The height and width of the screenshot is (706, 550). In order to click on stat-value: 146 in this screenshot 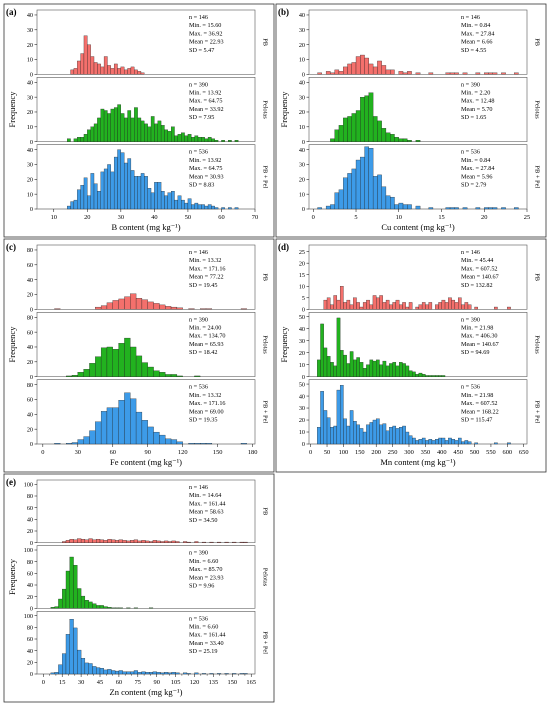, I will do `click(203, 252)`.